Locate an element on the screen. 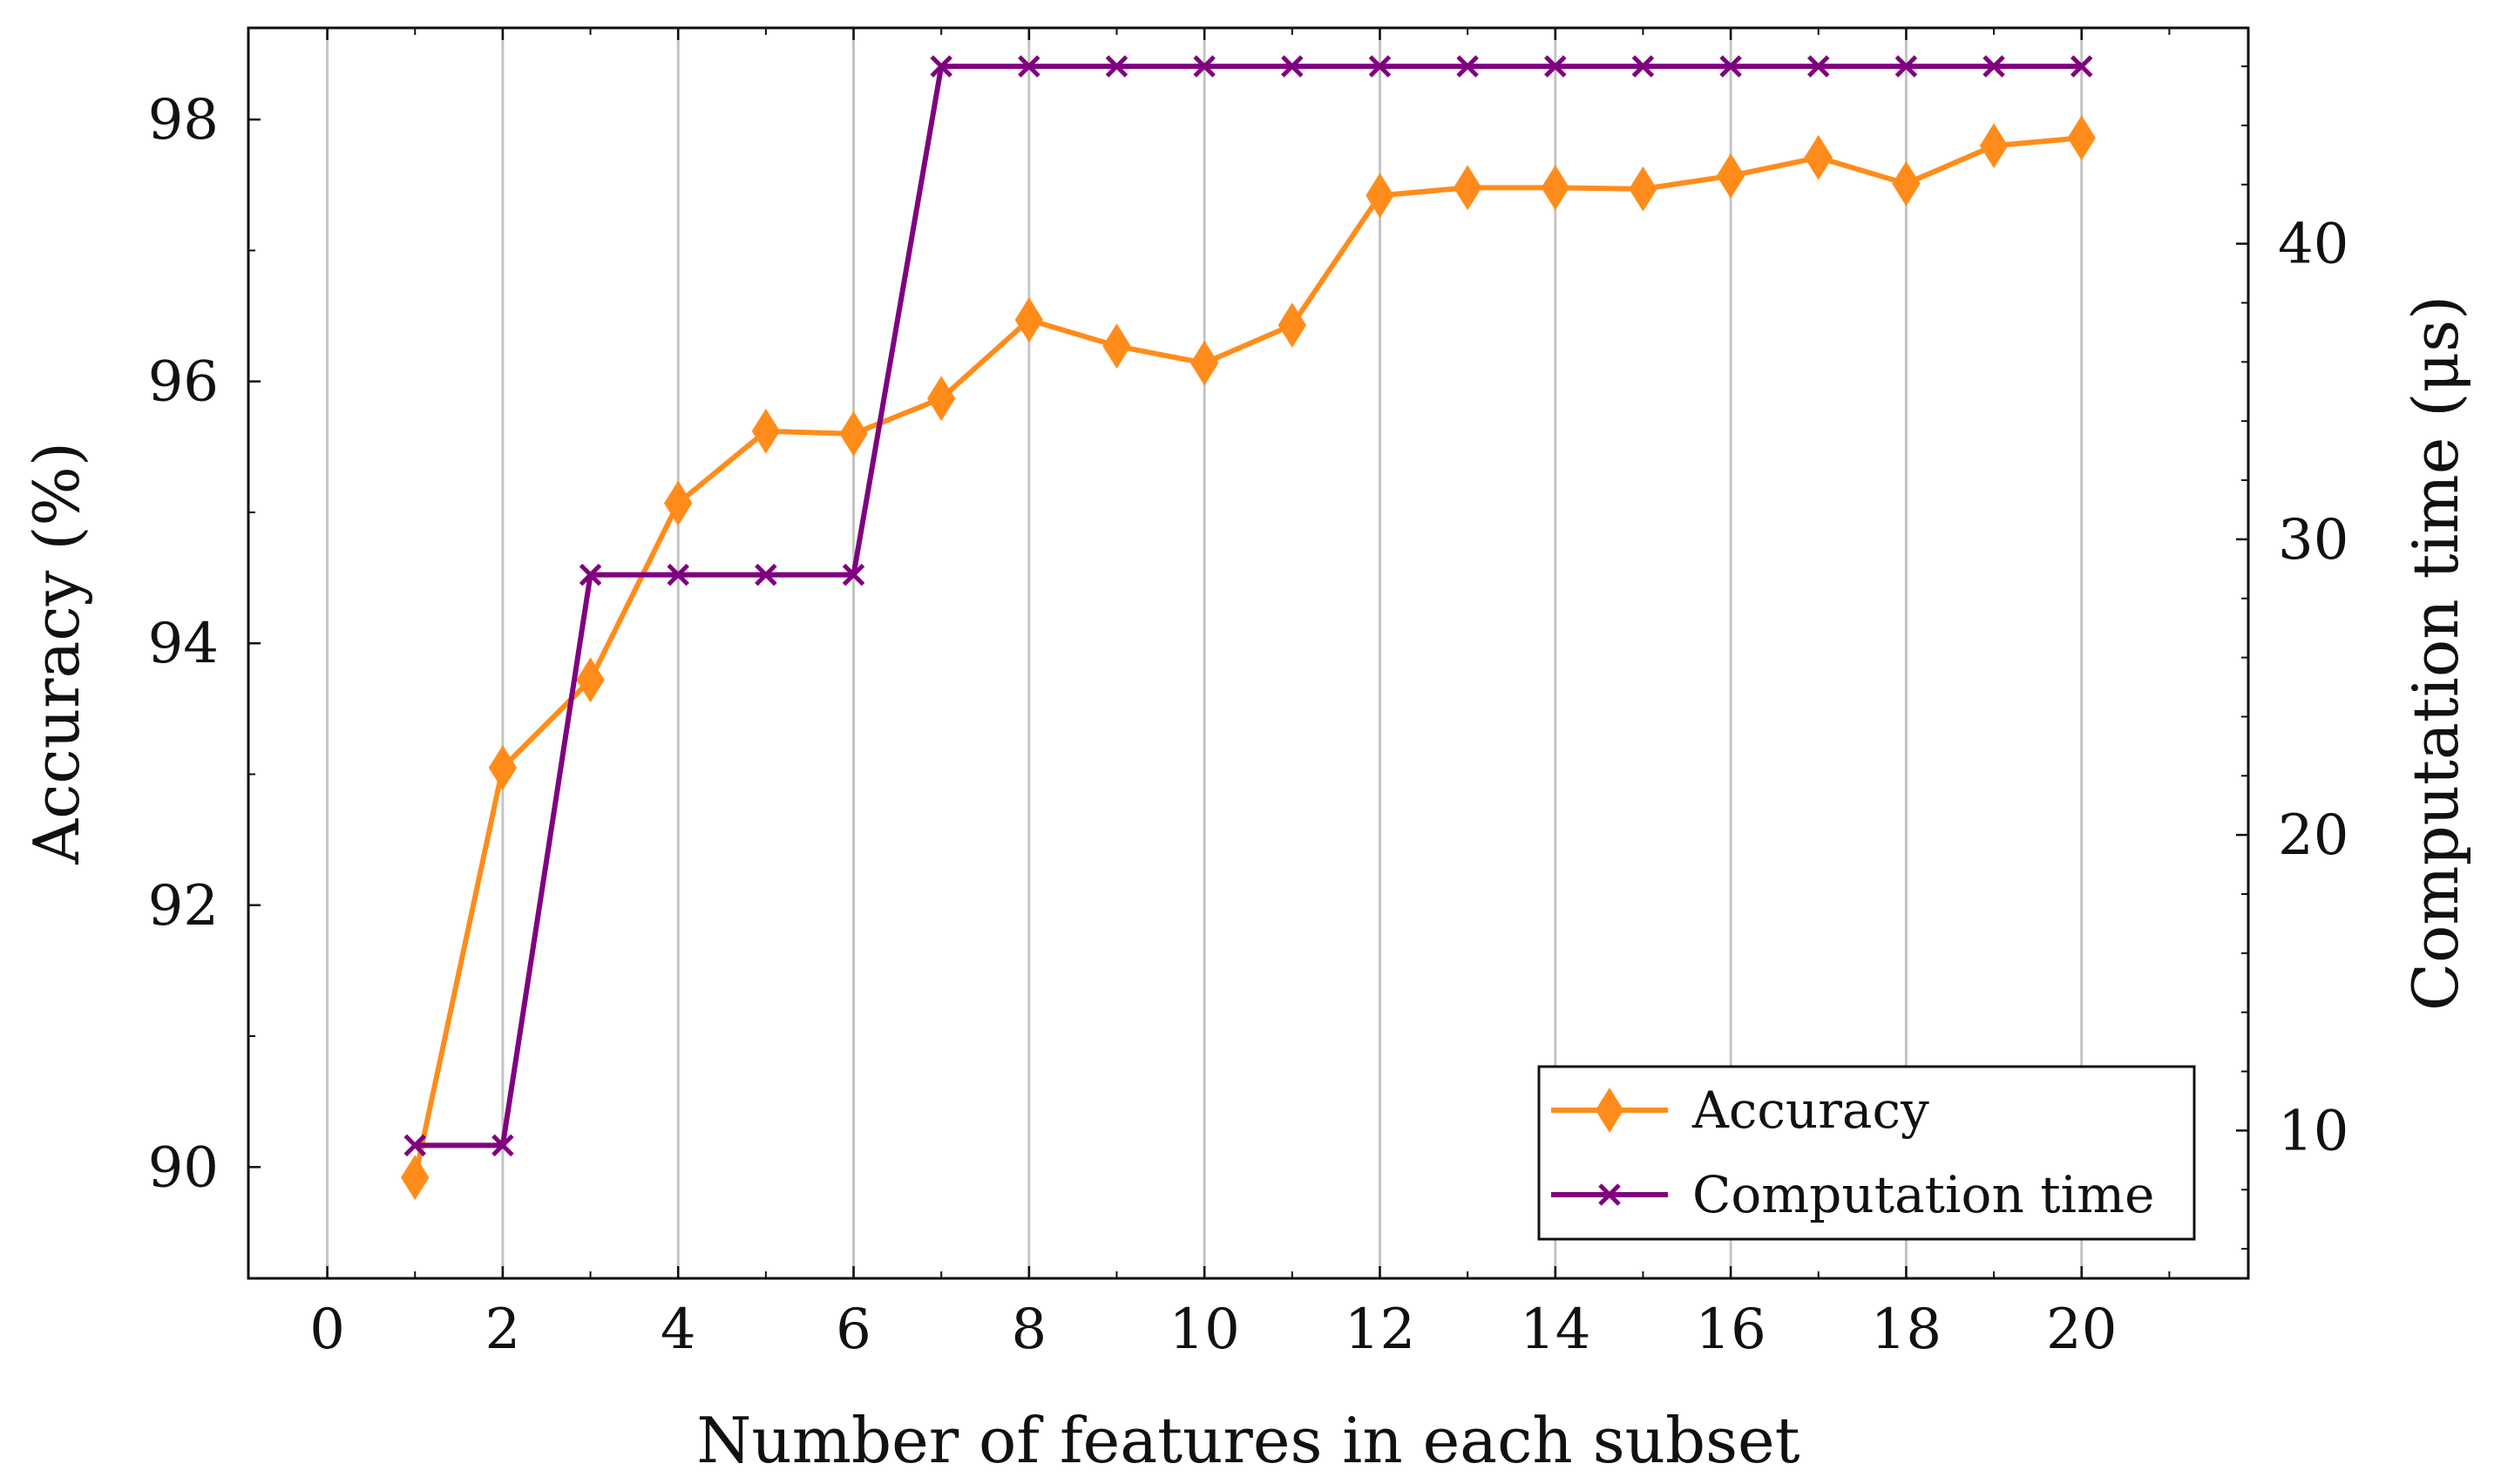 The width and height of the screenshot is (2494, 1484). legend-items: Accuracy Computation time is located at coordinates (1853, 1152).